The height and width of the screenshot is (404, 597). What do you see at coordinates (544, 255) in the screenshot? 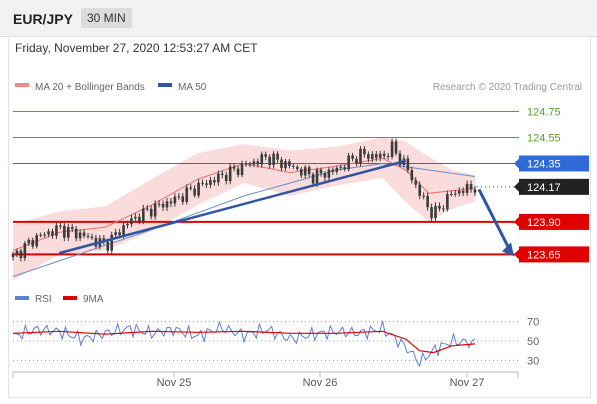
I see `level-label: 123.65` at bounding box center [544, 255].